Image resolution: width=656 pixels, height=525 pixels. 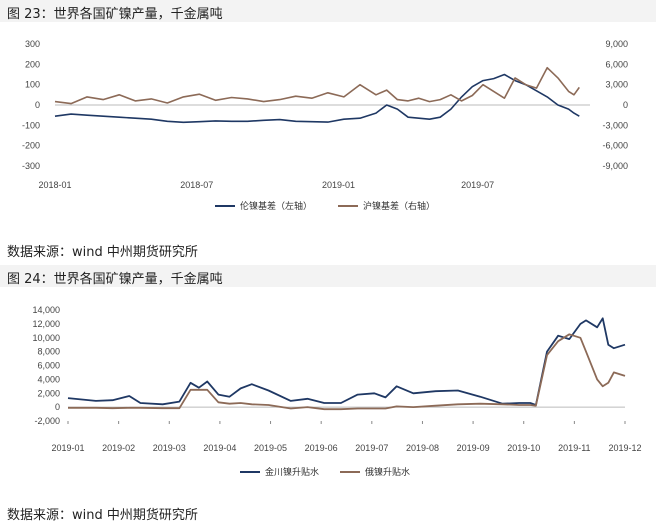 I want to click on fig24-xtick: 2019-03, so click(x=169, y=448).